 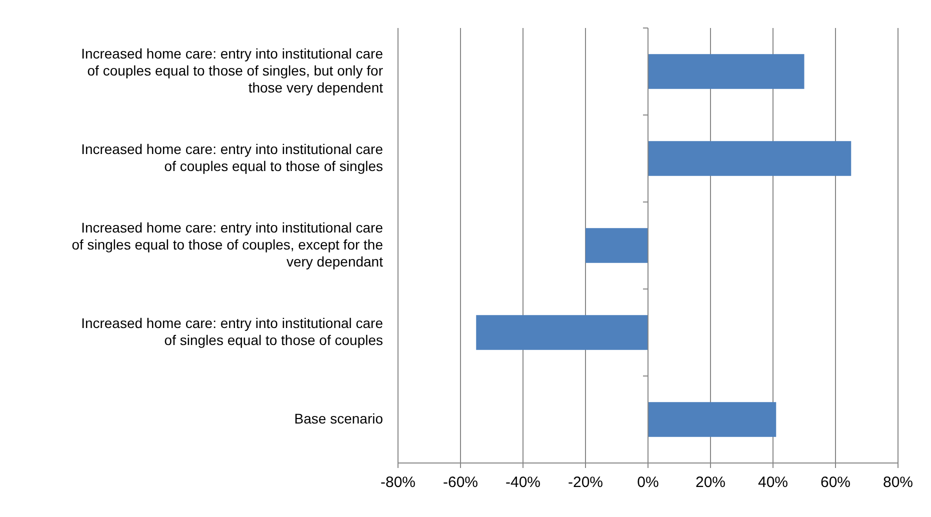 I want to click on x-tick-label: -40%, so click(x=523, y=482).